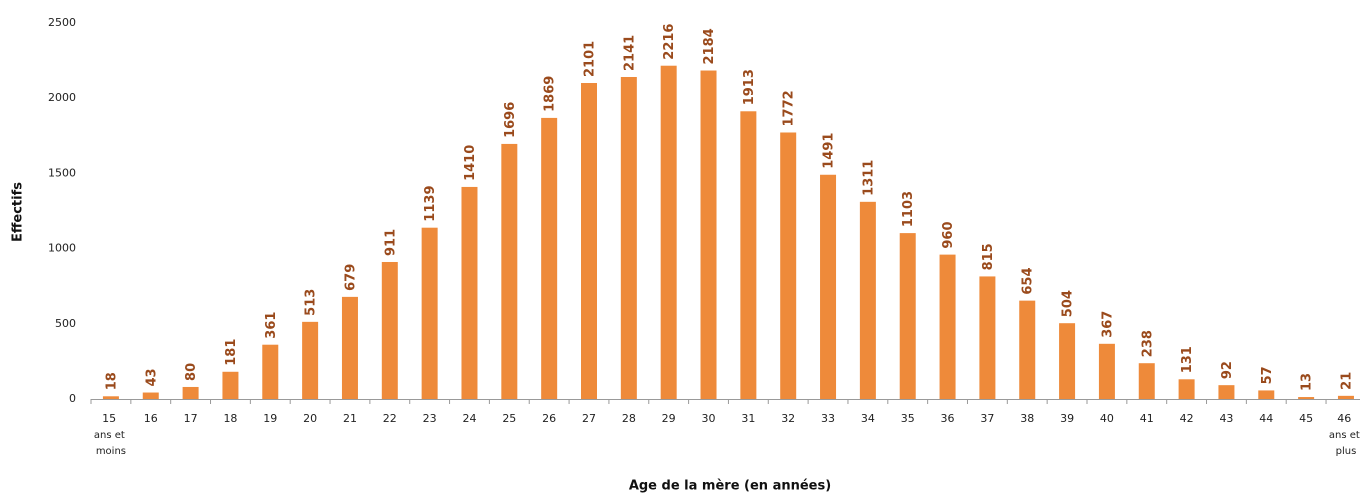 This screenshot has height=498, width=1360. I want to click on x-tick-label: 34, so click(868, 418).